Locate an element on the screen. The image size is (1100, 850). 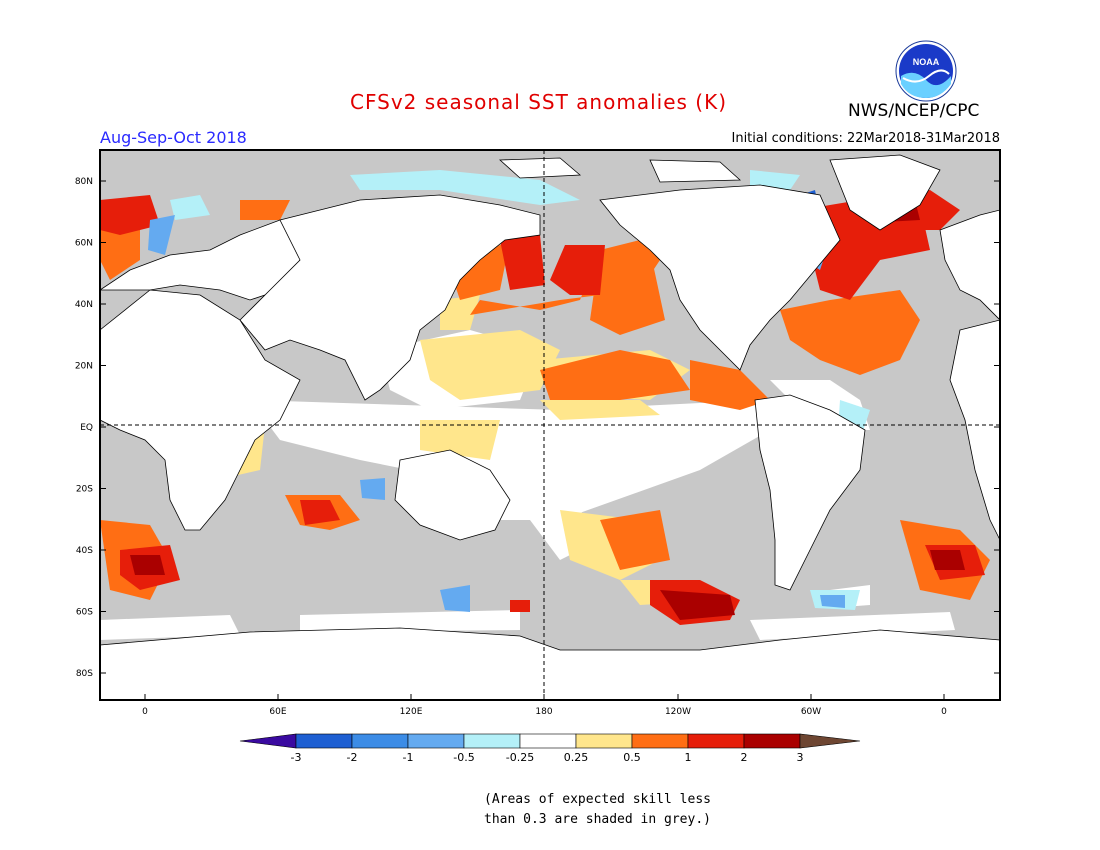
lon-label-4: 120W is located at coordinates (678, 712).